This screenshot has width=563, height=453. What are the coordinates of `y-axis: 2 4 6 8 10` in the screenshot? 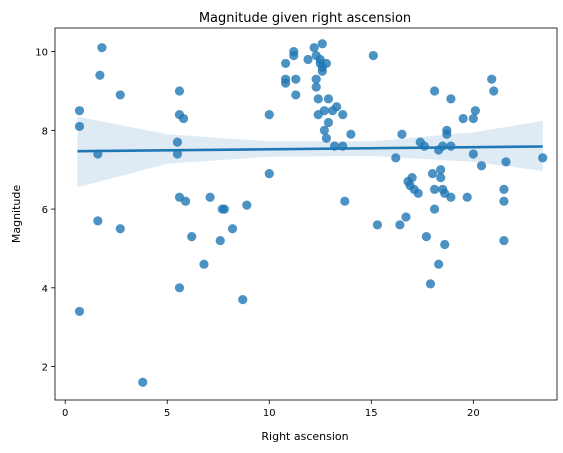 It's located at (45, 211).